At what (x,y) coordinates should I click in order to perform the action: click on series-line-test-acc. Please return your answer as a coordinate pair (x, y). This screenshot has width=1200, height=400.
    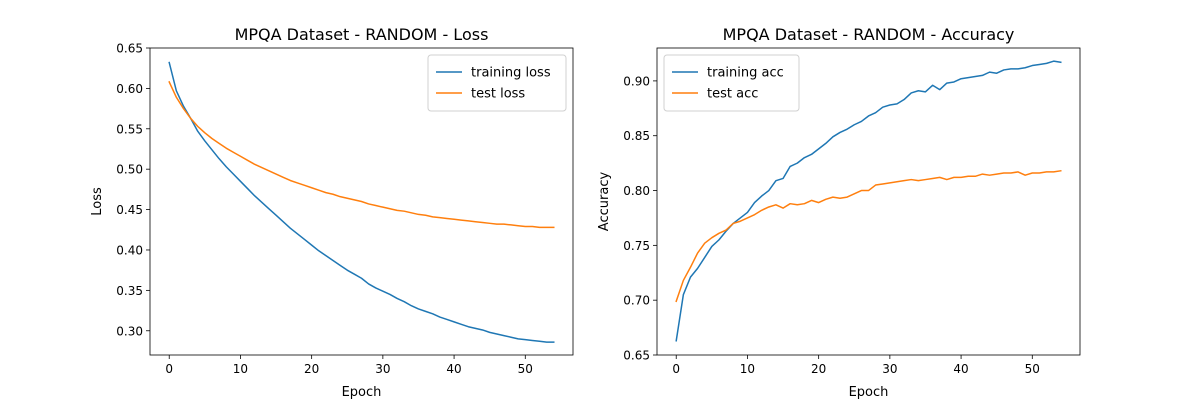
    Looking at the image, I should click on (868, 236).